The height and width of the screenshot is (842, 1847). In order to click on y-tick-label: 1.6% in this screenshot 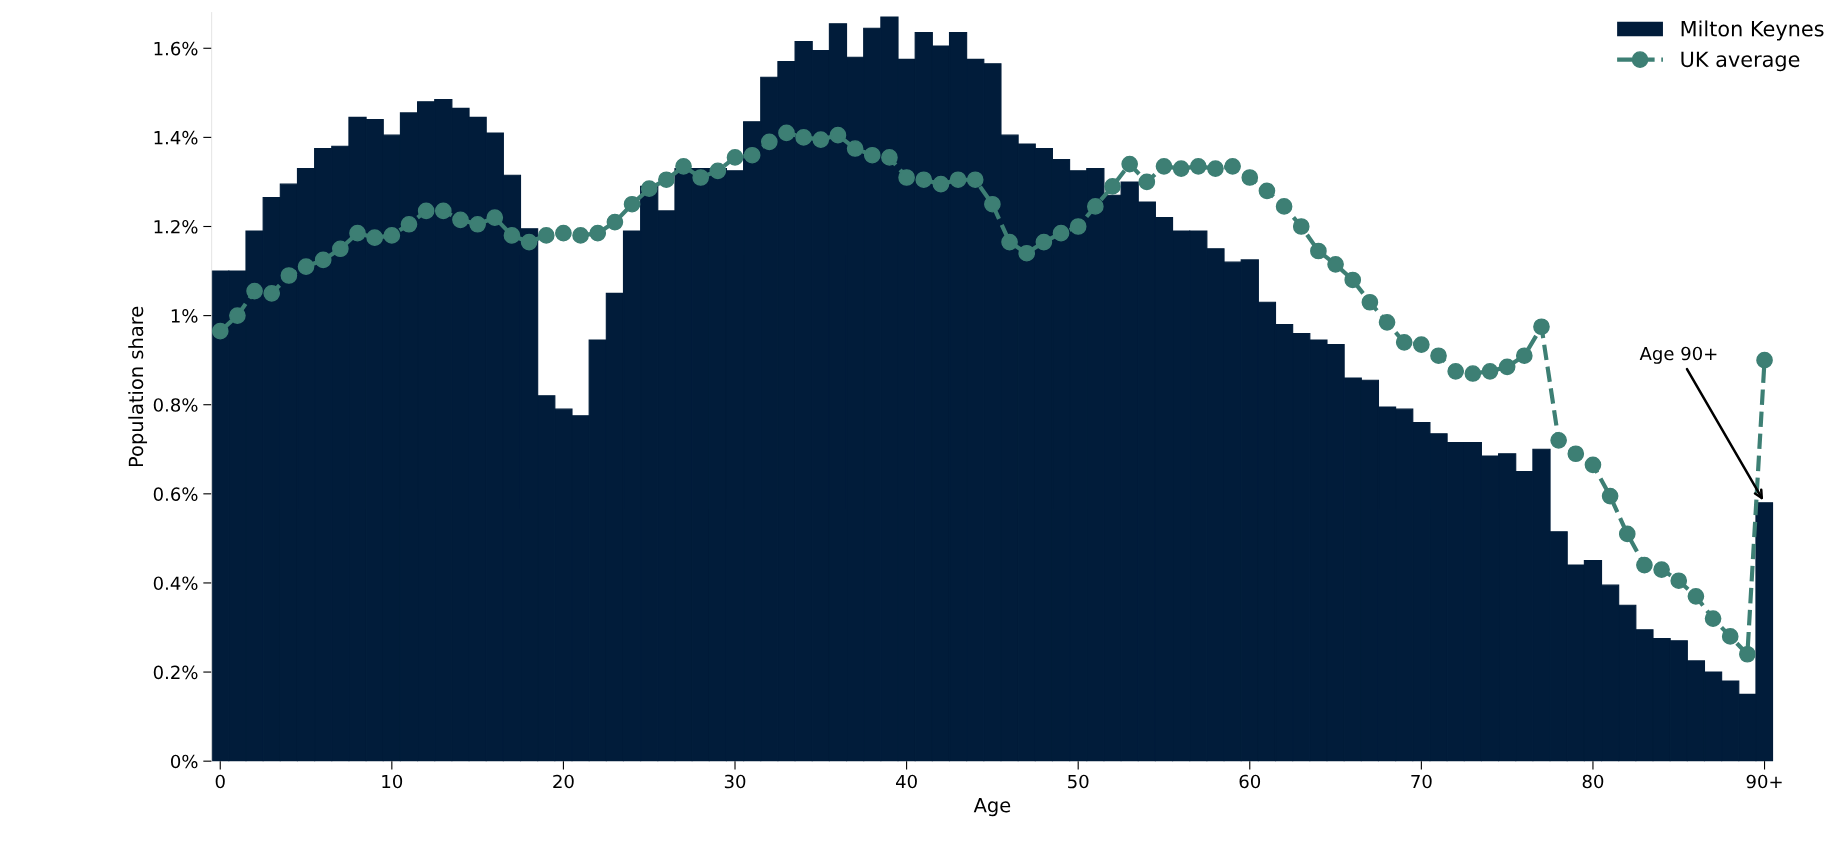, I will do `click(176, 48)`.